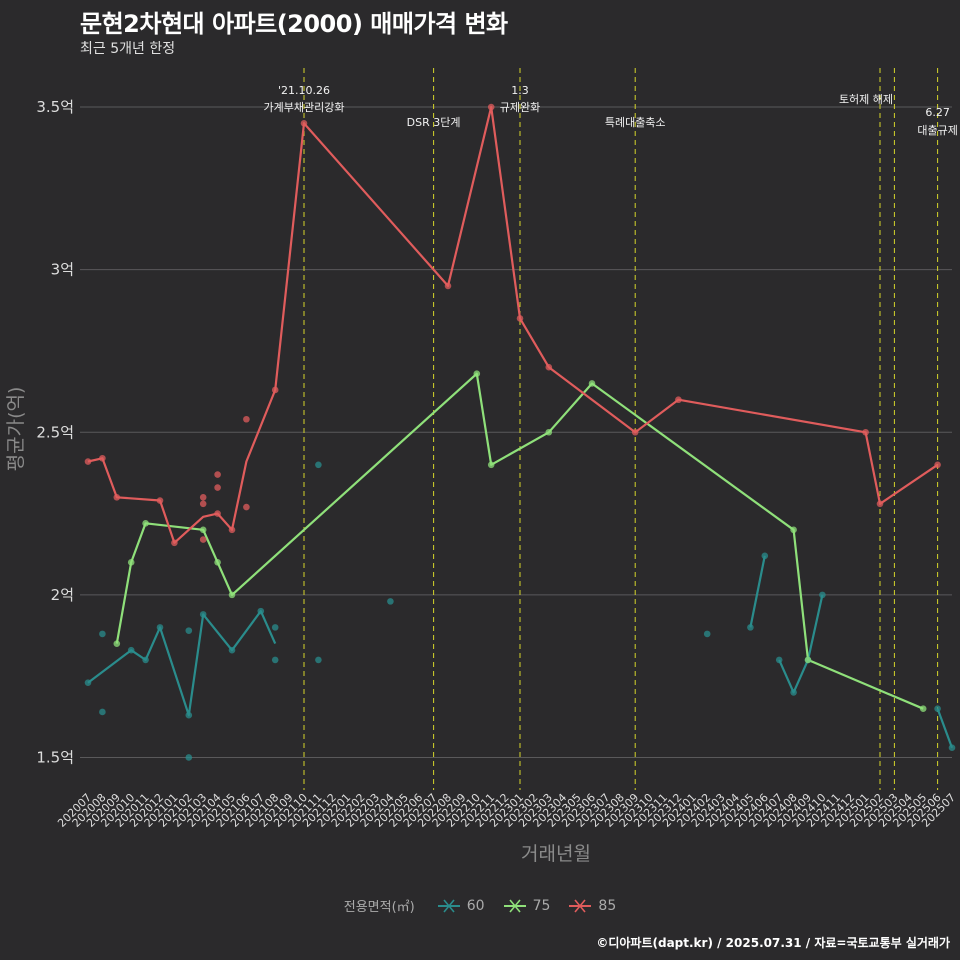 This screenshot has width=960, height=960. Describe the element at coordinates (304, 90) in the screenshot. I see `event-label: '21.10.26` at that location.